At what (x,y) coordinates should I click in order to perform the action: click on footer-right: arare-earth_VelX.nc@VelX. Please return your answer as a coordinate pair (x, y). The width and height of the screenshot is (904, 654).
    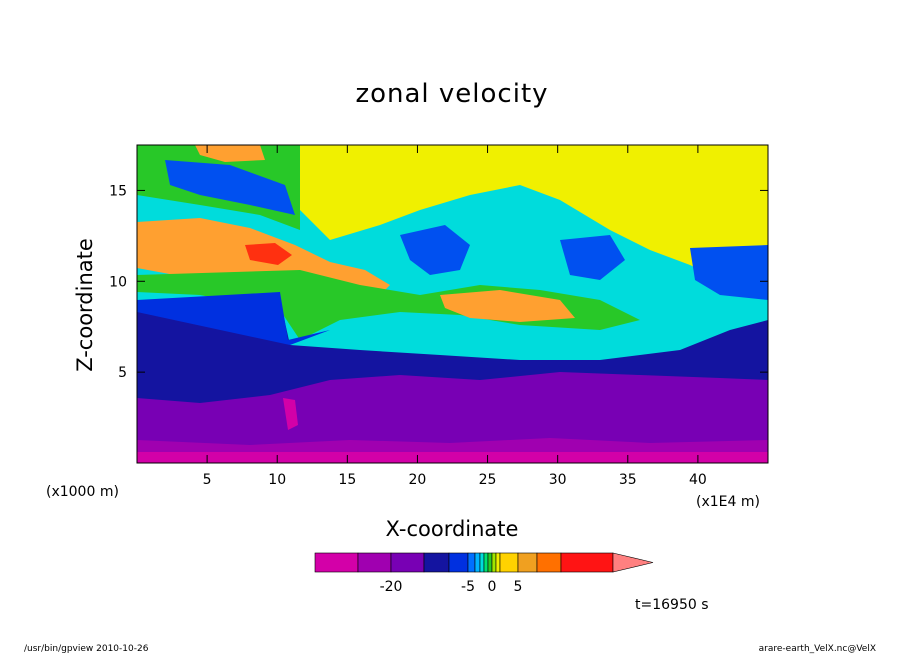
    Looking at the image, I should click on (817, 649).